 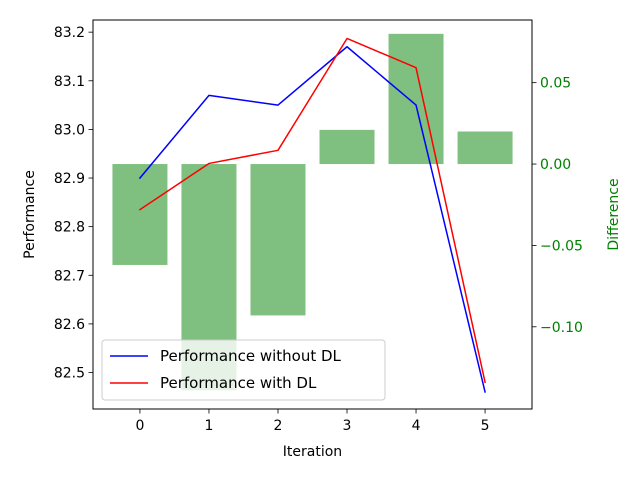 I want to click on y-tick-label-1: 82.6, so click(x=69, y=325).